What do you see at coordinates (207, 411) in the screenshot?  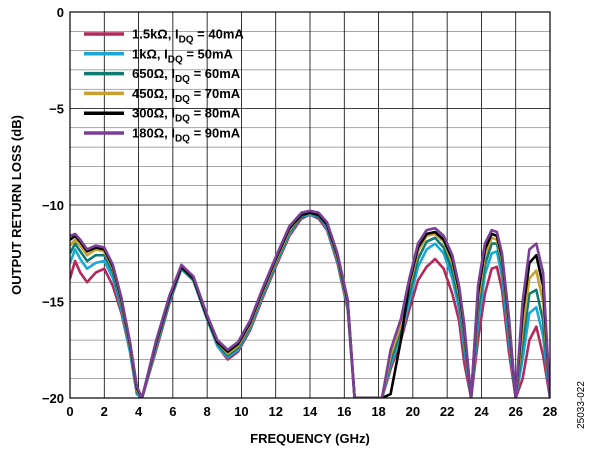 I see `x-tick-label: 8` at bounding box center [207, 411].